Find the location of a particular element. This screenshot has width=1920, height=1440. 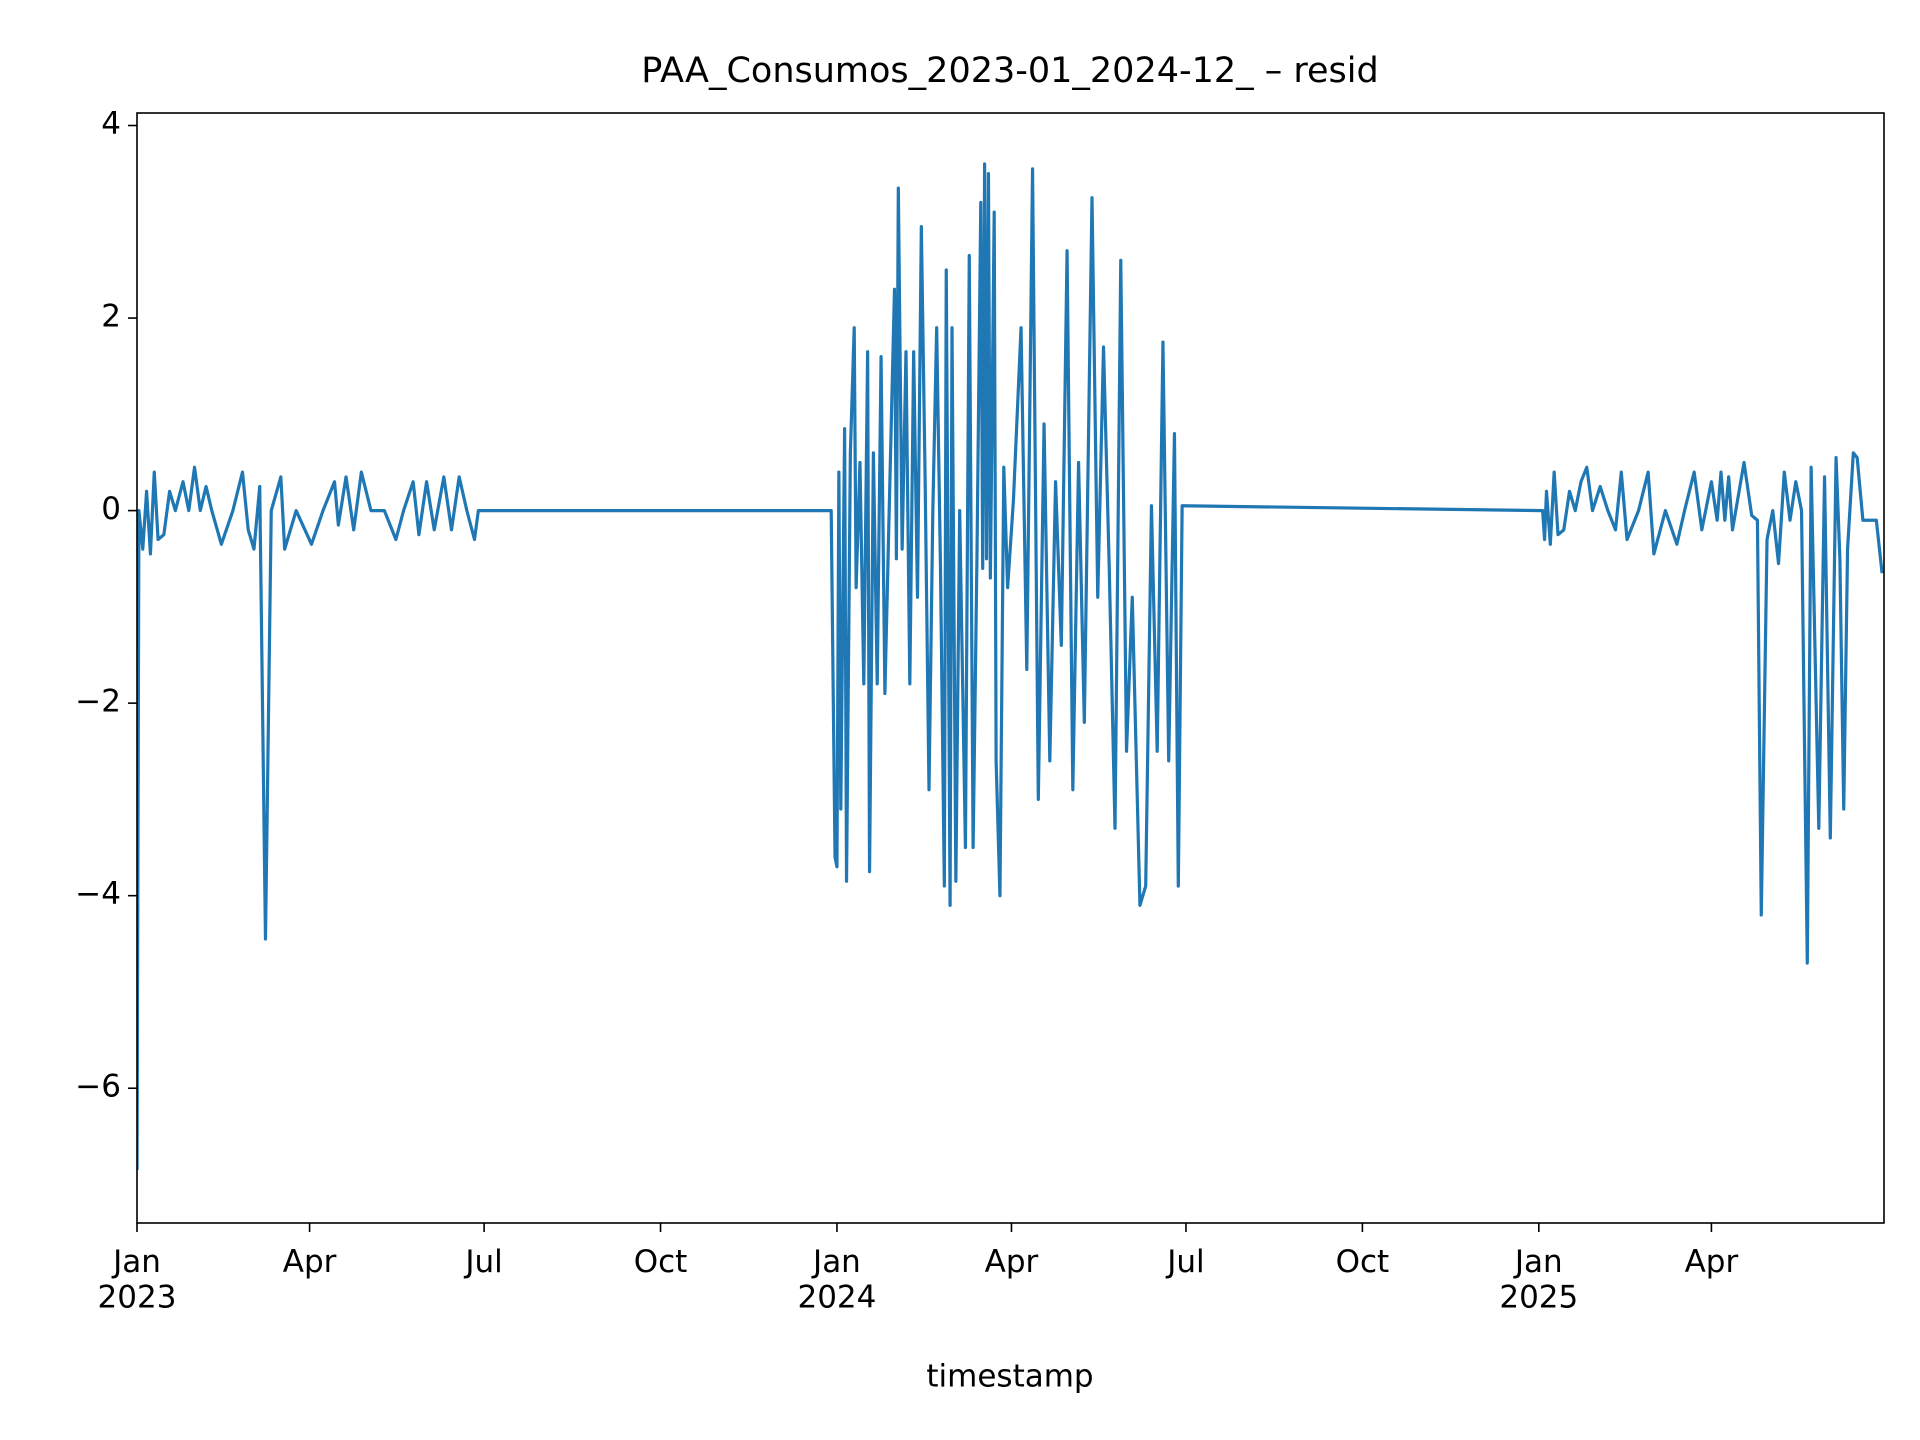

y-tick-label: 2 is located at coordinates (111, 317).